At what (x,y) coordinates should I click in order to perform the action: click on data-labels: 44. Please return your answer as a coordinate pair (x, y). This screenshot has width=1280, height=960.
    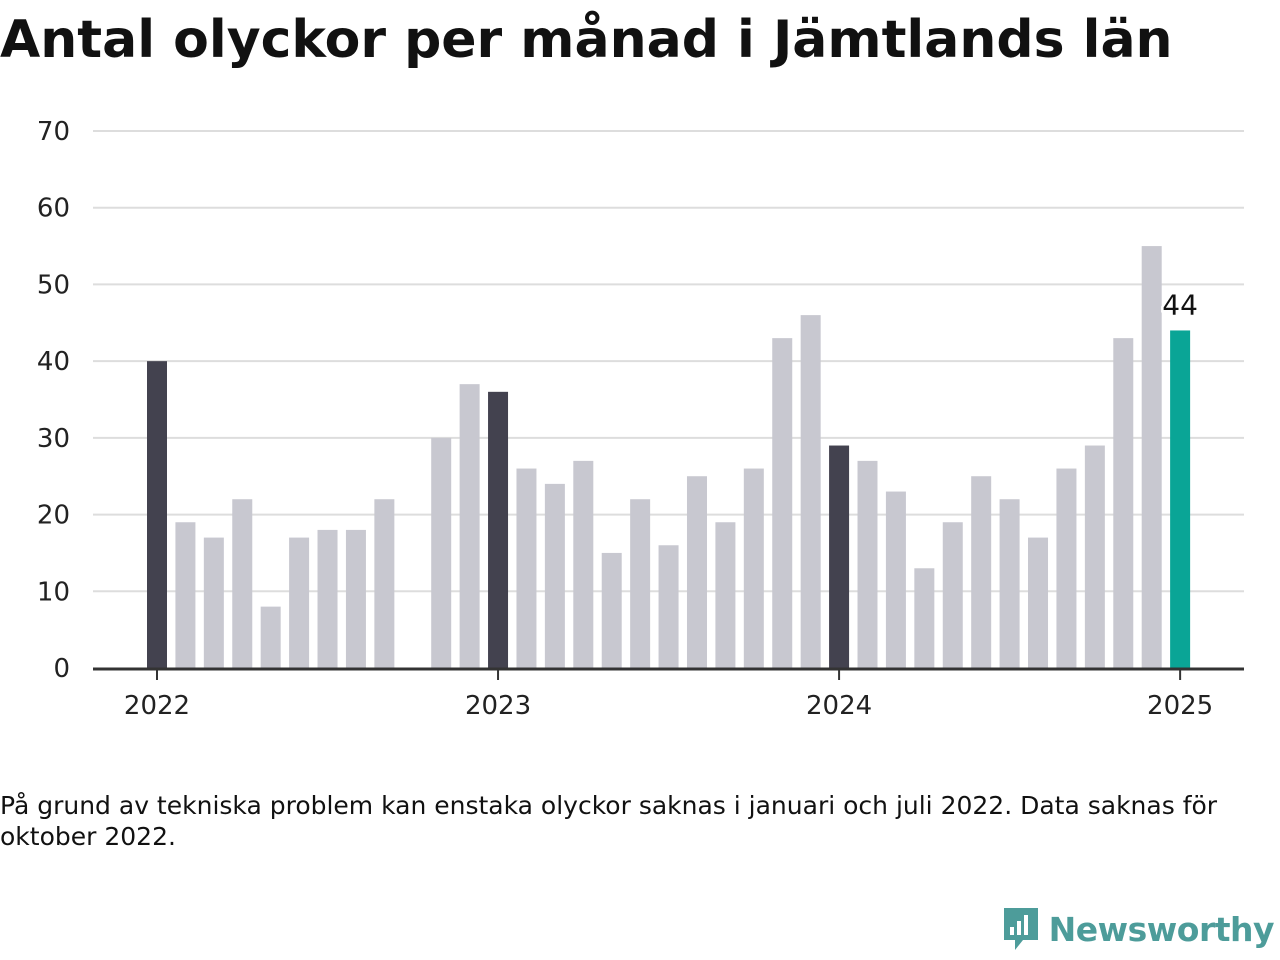
    Looking at the image, I should click on (1180, 305).